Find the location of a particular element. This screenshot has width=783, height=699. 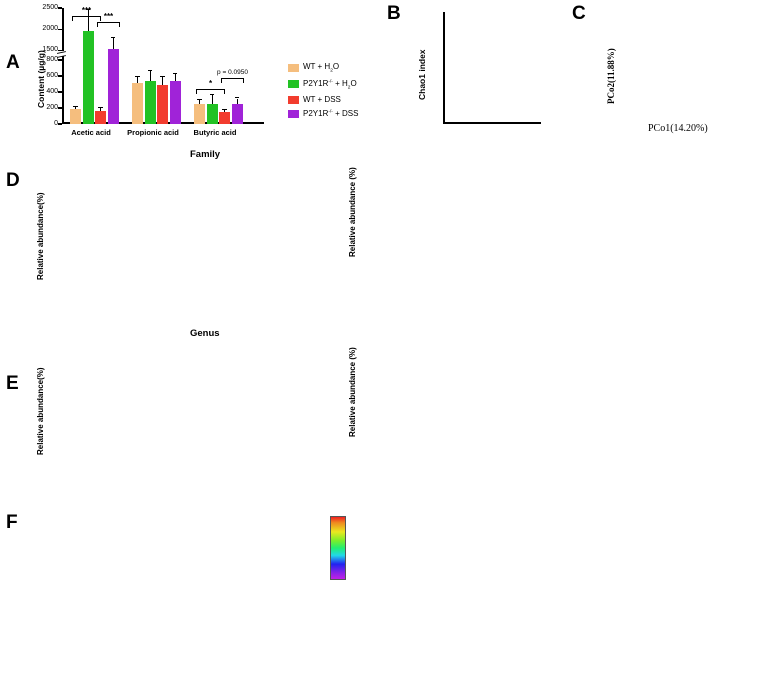

panel-e-grouped-ylabel: Relative abundance (%) is located at coordinates (352, 392).